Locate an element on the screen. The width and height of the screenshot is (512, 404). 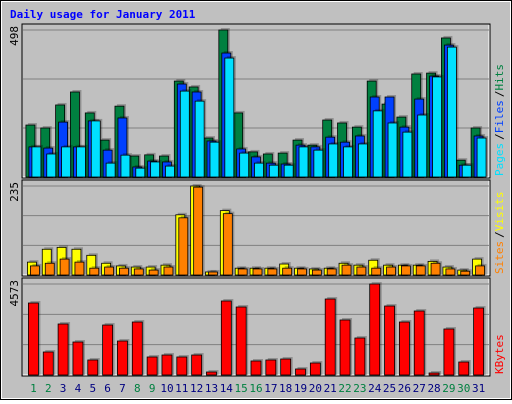
x-tick-label: 21 is located at coordinates (330, 388).